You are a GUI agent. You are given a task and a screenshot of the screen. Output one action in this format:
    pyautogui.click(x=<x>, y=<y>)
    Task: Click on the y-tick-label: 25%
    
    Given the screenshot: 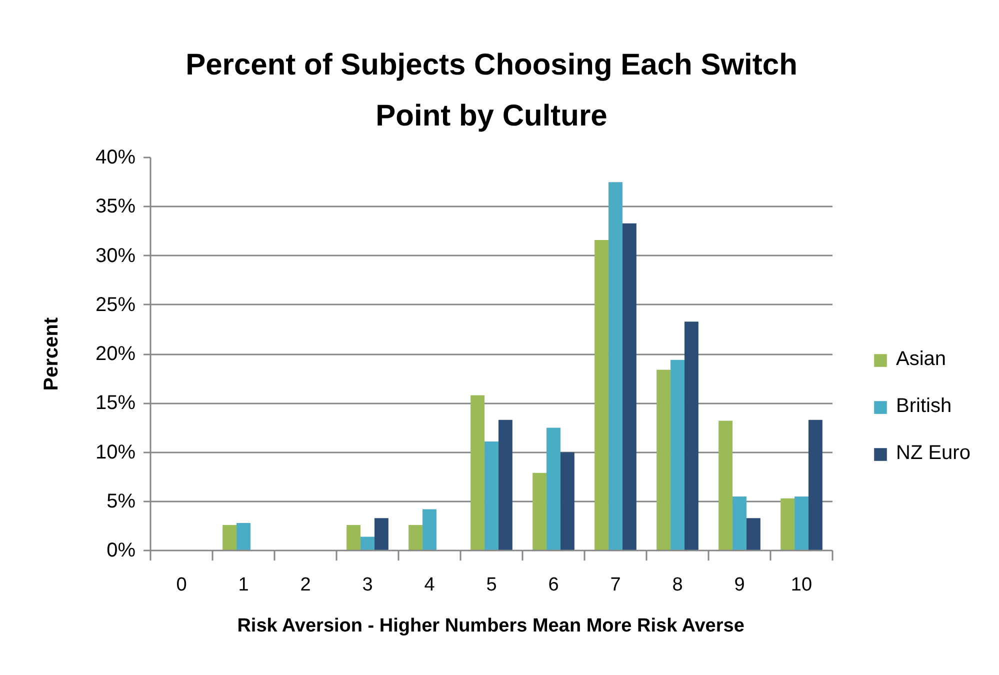 What is the action you would take?
    pyautogui.click(x=115, y=305)
    